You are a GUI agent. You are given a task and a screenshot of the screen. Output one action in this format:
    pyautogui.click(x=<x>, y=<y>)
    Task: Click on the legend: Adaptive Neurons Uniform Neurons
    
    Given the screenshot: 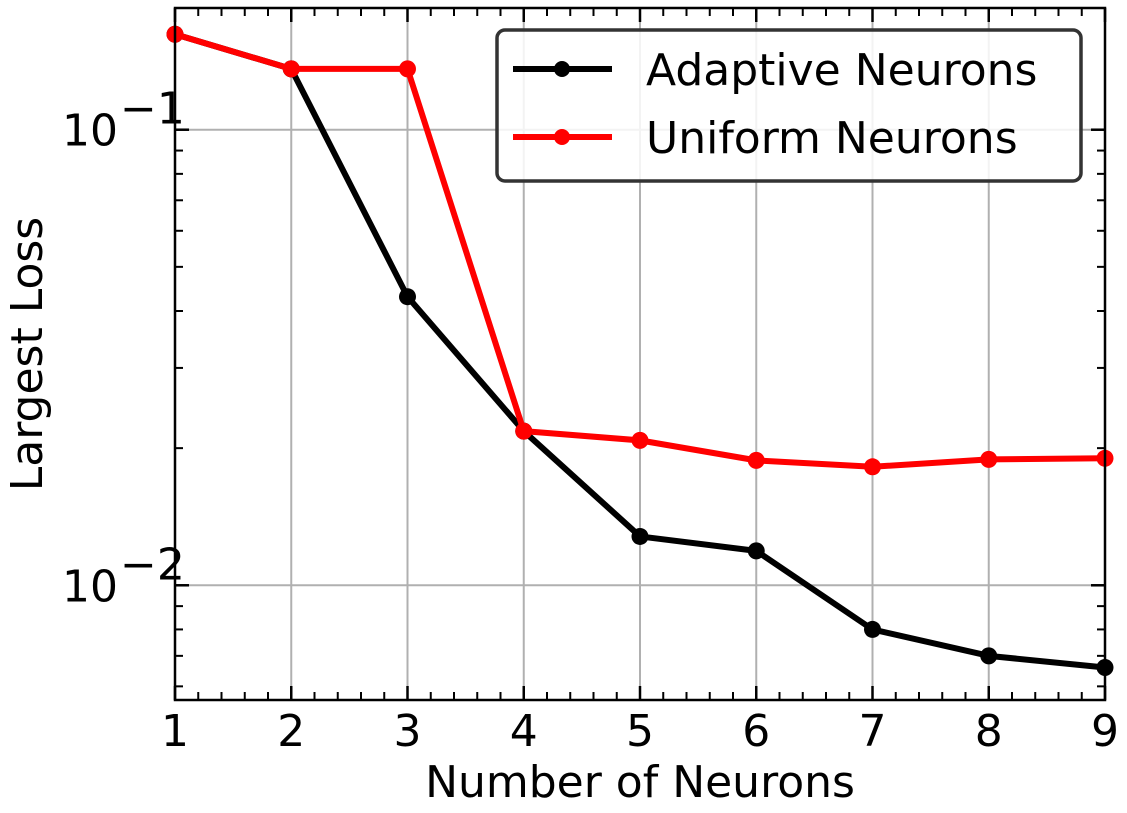 What is the action you would take?
    pyautogui.click(x=789, y=105)
    